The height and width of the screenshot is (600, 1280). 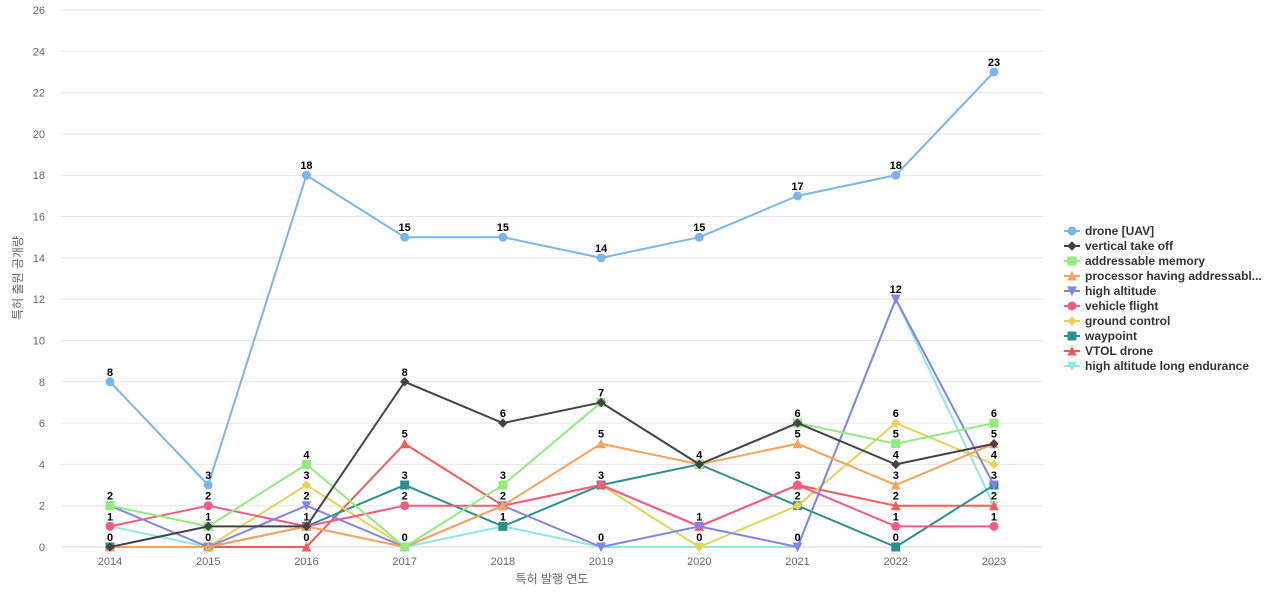 What do you see at coordinates (699, 562) in the screenshot?
I see `x-tick-label: 2020` at bounding box center [699, 562].